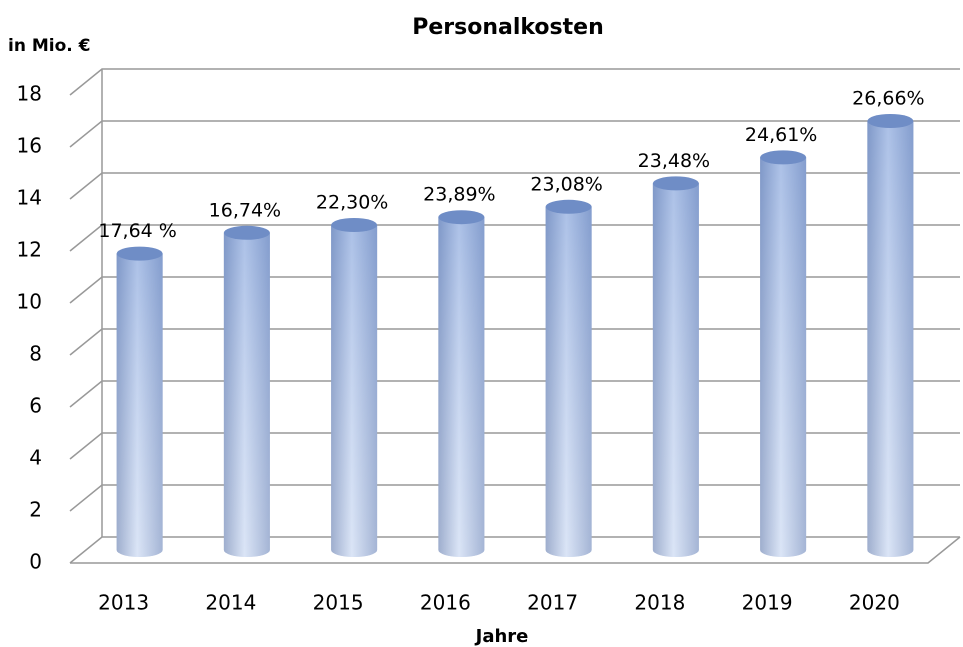 Image resolution: width=963 pixels, height=647 pixels. I want to click on annotation: 24,61%, so click(781, 135).